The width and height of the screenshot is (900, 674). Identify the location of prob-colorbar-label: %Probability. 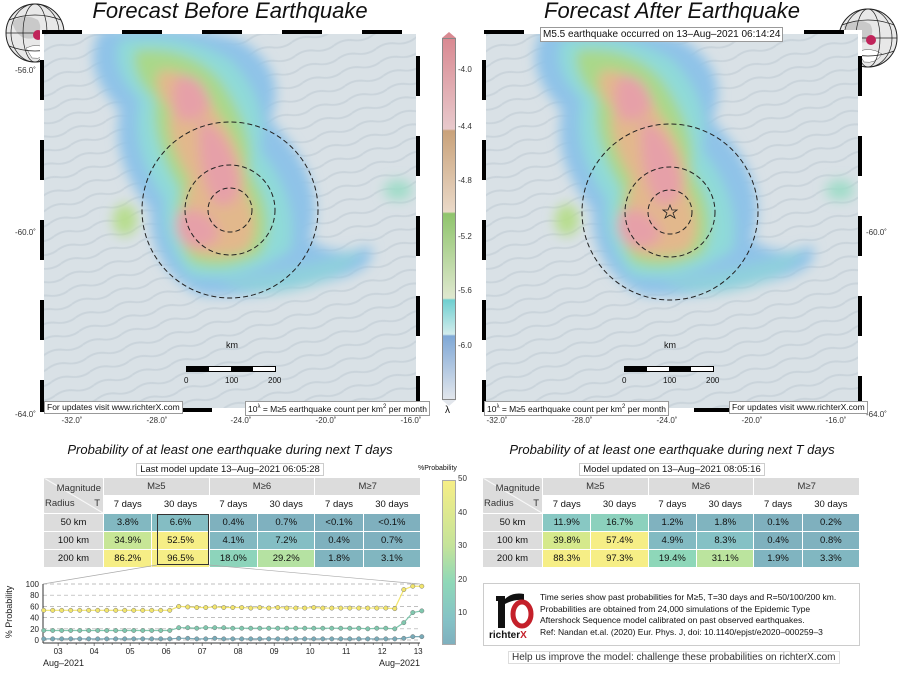
(437, 468).